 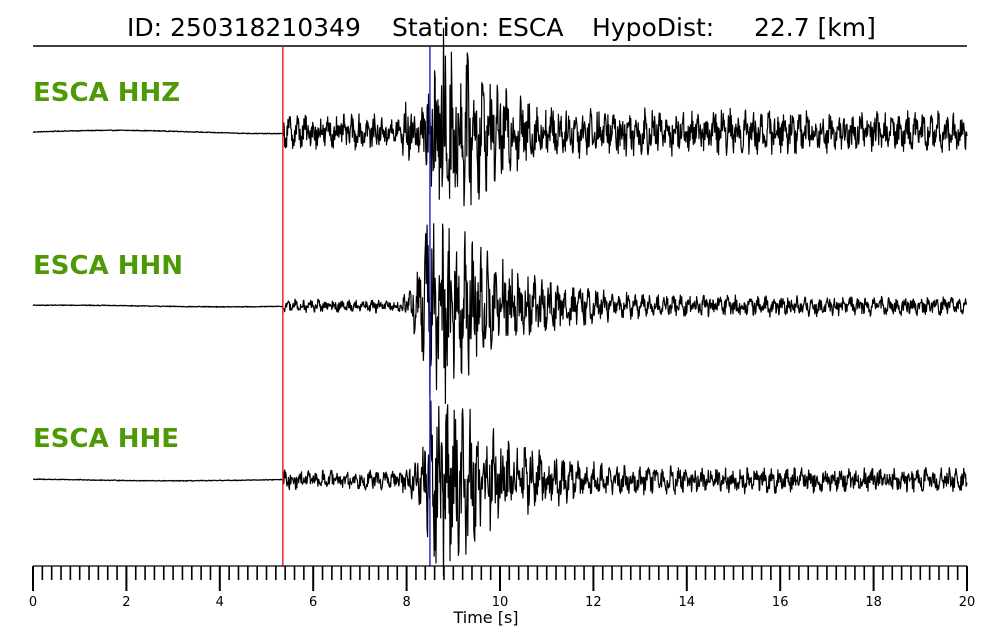 I want to click on x-axis-ticks: 0 2 4 6 8 10 12 14 16 18 20, so click(x=502, y=588).